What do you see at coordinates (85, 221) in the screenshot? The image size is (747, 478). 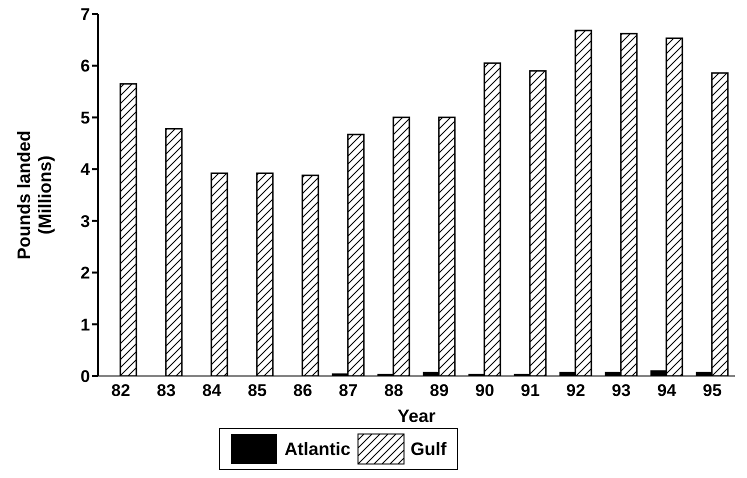 I see `y-tick-label: 3` at bounding box center [85, 221].